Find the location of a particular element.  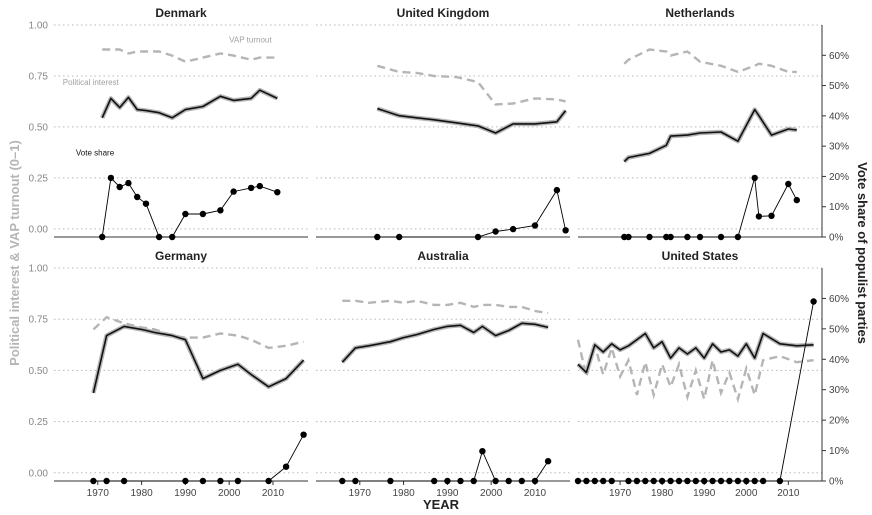

annotation-turnout: VAP turnout is located at coordinates (250, 39).